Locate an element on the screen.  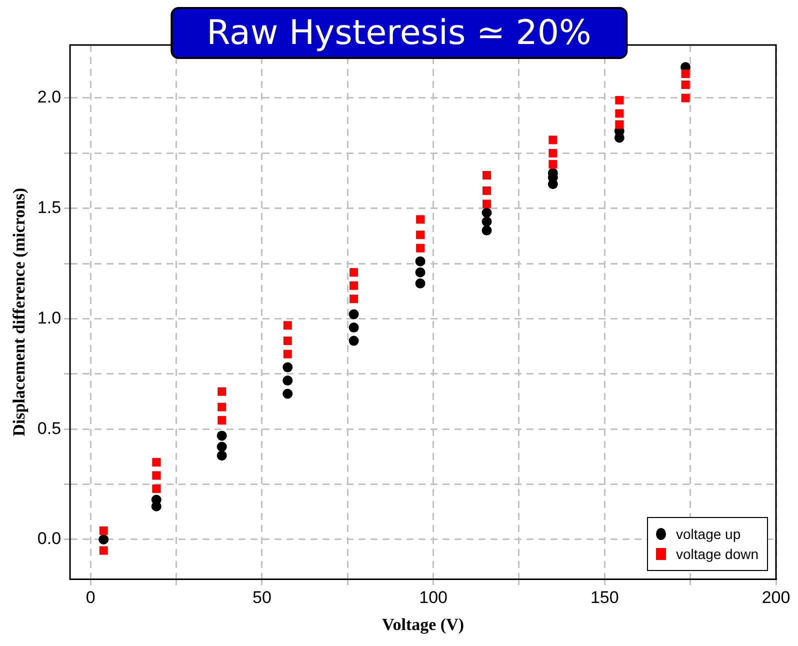
x-tick-label: 200 is located at coordinates (776, 598).